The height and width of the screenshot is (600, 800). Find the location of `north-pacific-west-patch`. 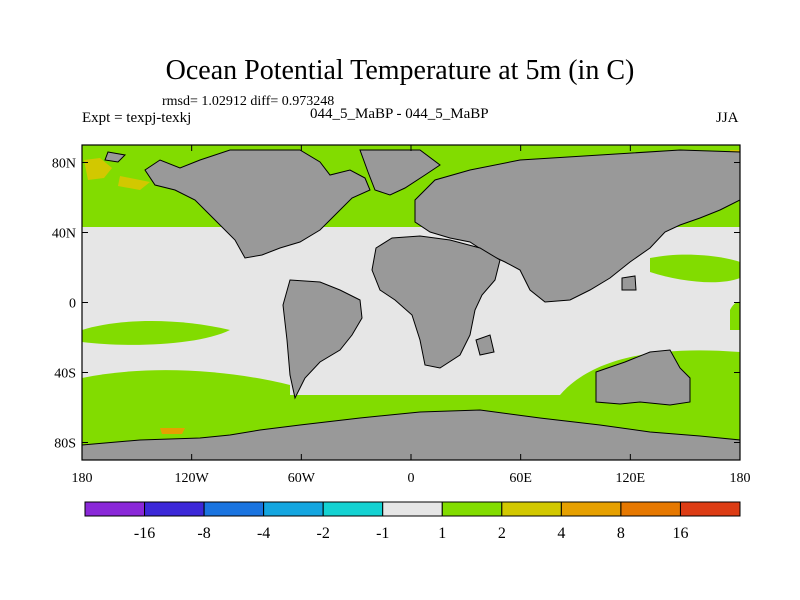

north-pacific-west-patch is located at coordinates (695, 268).